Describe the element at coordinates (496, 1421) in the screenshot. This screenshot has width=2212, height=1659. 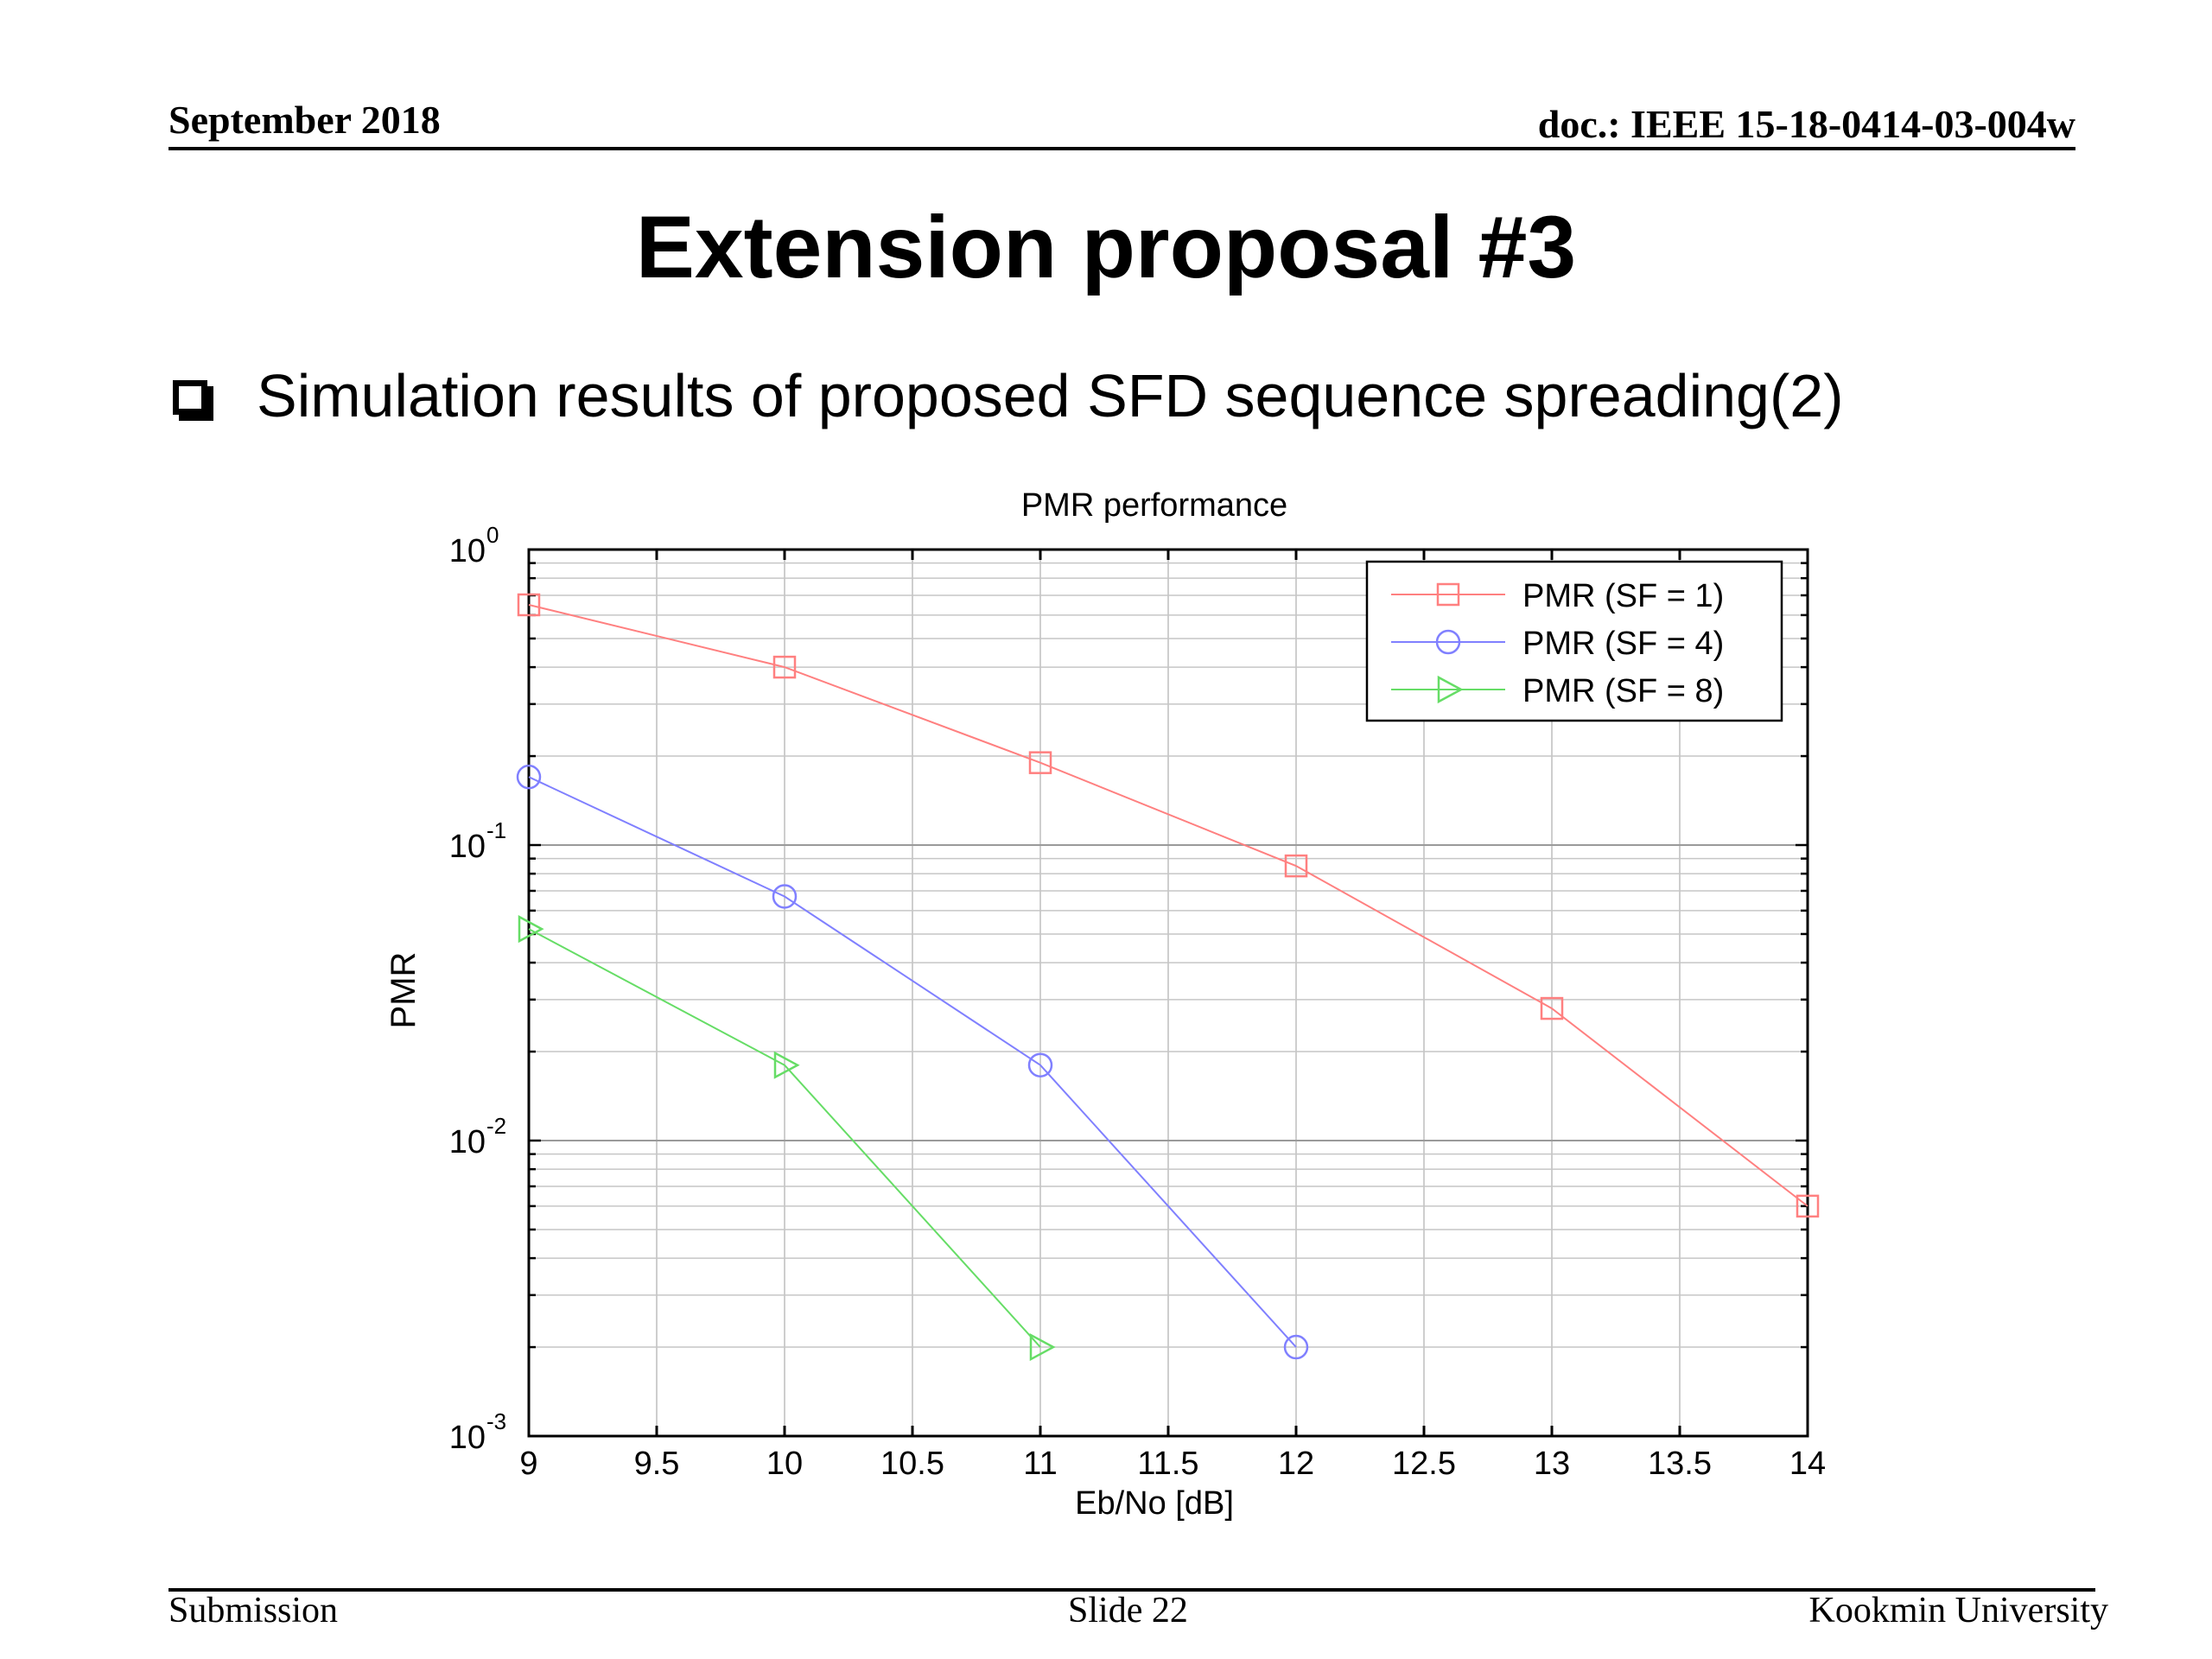
I see `y-tick-exponent: -3` at that location.